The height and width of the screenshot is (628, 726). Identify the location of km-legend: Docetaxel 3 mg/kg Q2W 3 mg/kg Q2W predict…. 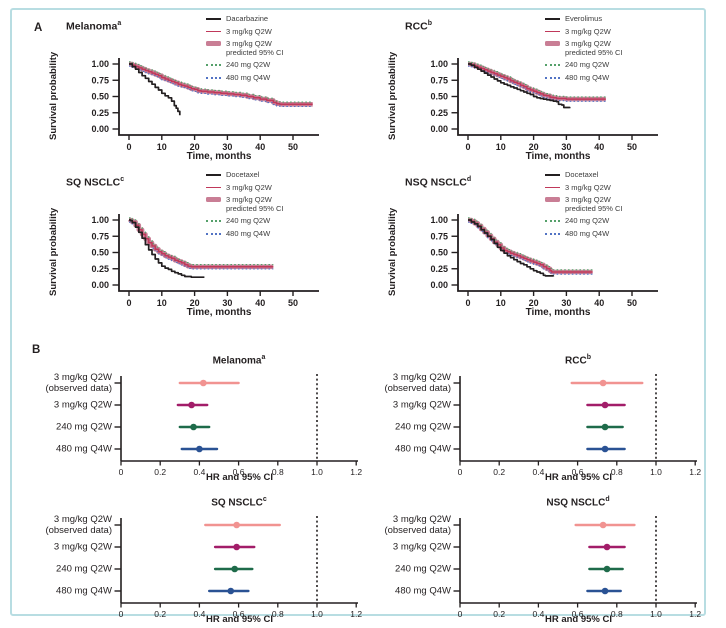
(283, 206).